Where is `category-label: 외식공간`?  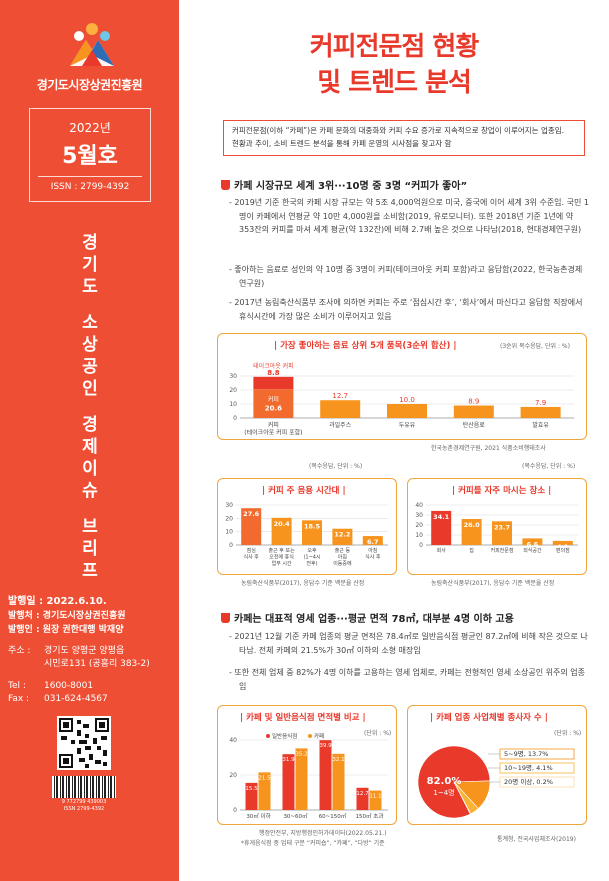 category-label: 외식공간 is located at coordinates (532, 550).